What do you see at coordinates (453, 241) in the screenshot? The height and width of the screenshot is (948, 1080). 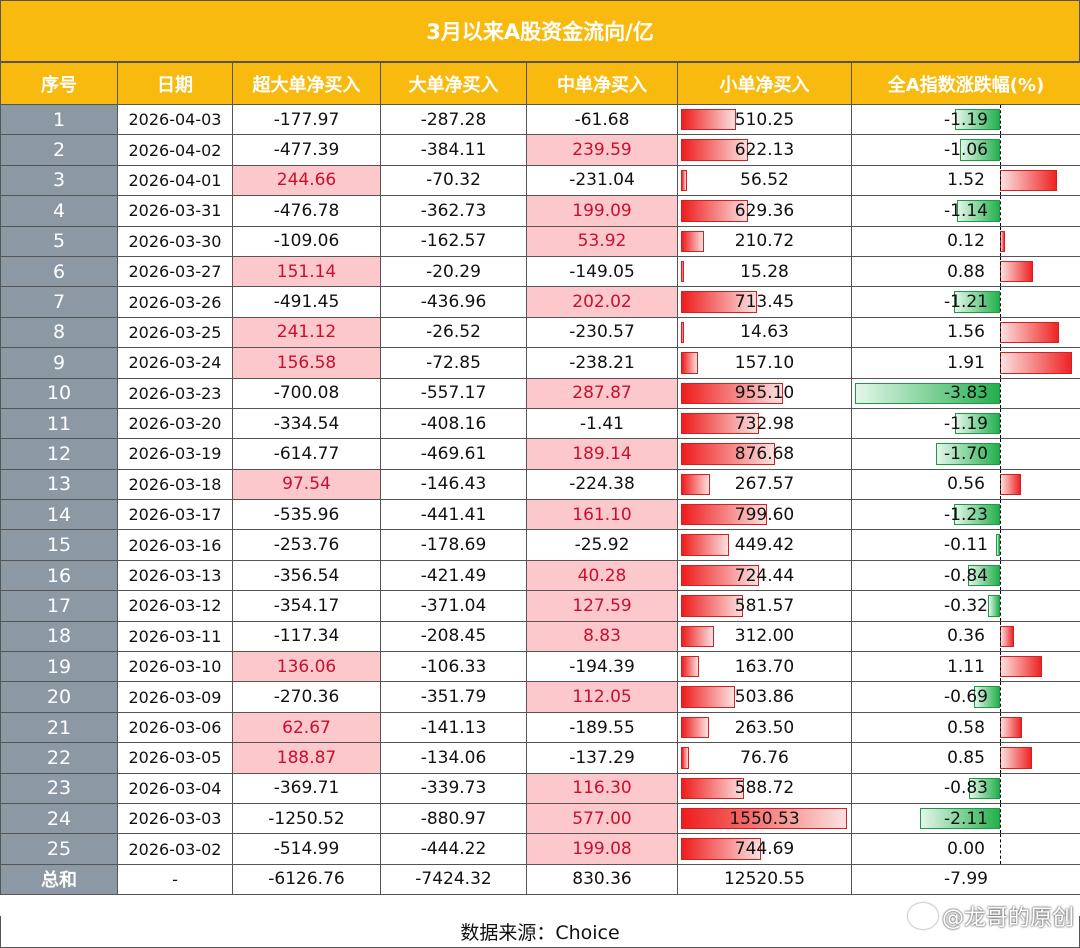 I see `large-net-buy: -162.57` at bounding box center [453, 241].